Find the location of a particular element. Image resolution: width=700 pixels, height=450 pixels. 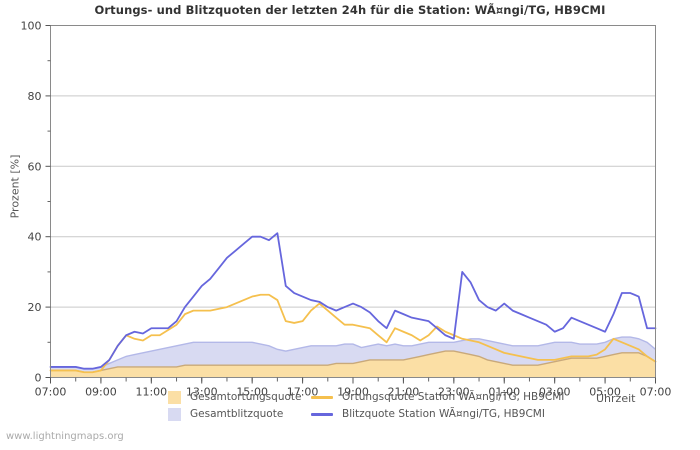

y-tick-label-0: 0 is located at coordinates (38, 378).